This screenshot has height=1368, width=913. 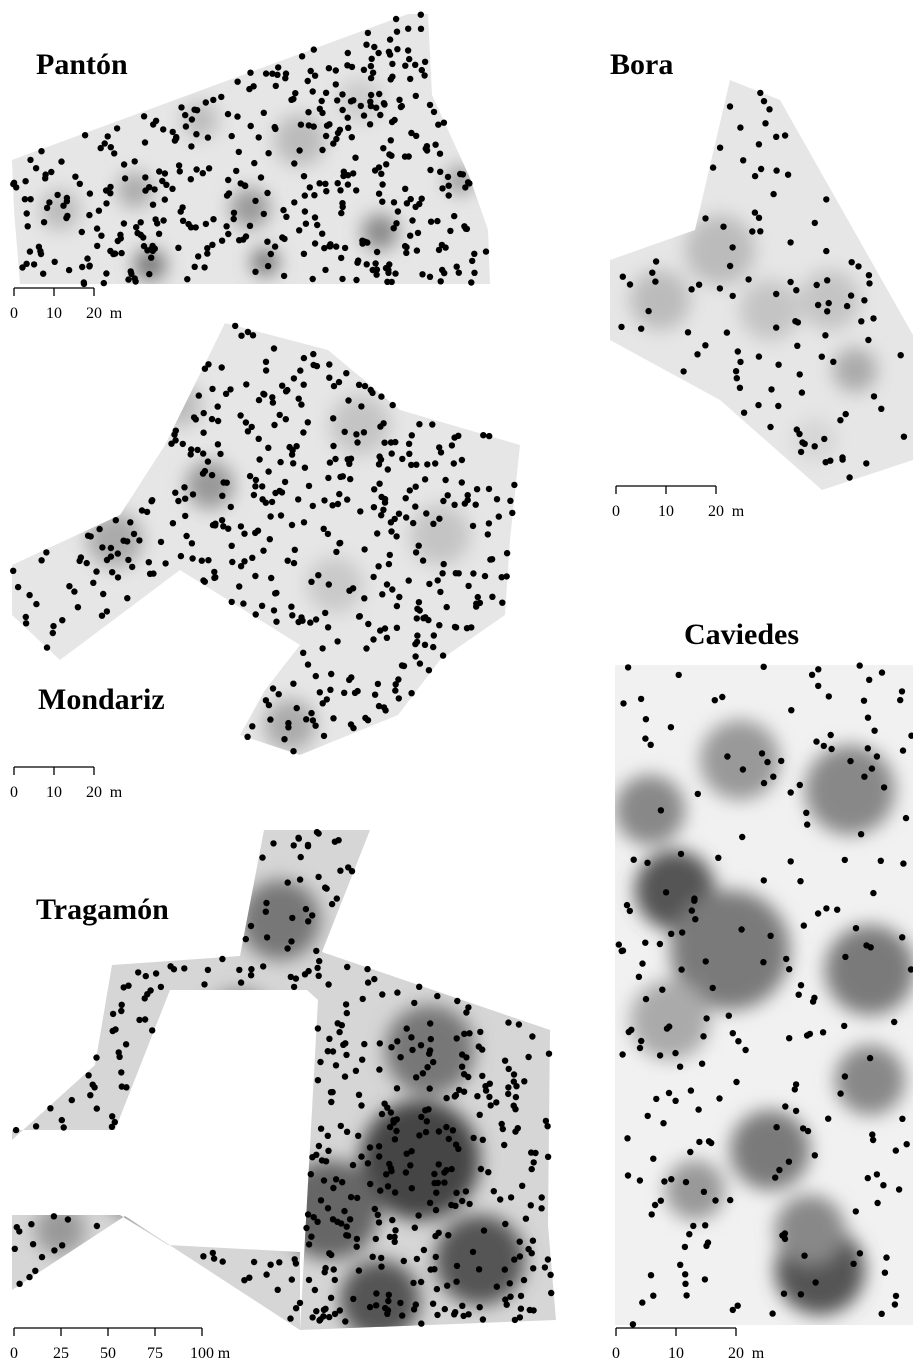 I want to click on scale-tick-label: 0, so click(x=616, y=511).